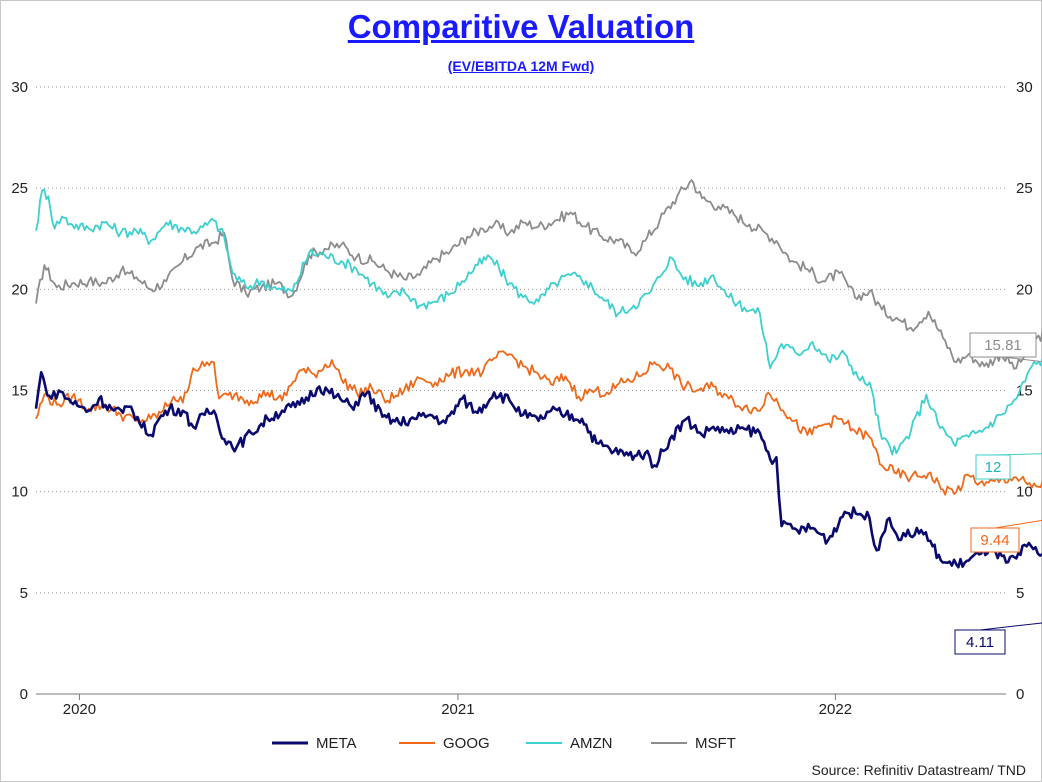  I want to click on y-tick-label-left: 15, so click(19, 391).